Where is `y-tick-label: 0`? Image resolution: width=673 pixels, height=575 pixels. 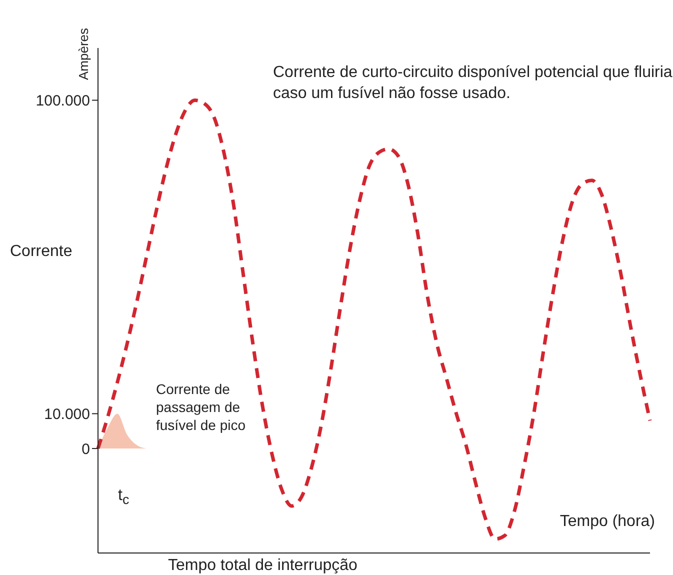 y-tick-label: 0 is located at coordinates (86, 449).